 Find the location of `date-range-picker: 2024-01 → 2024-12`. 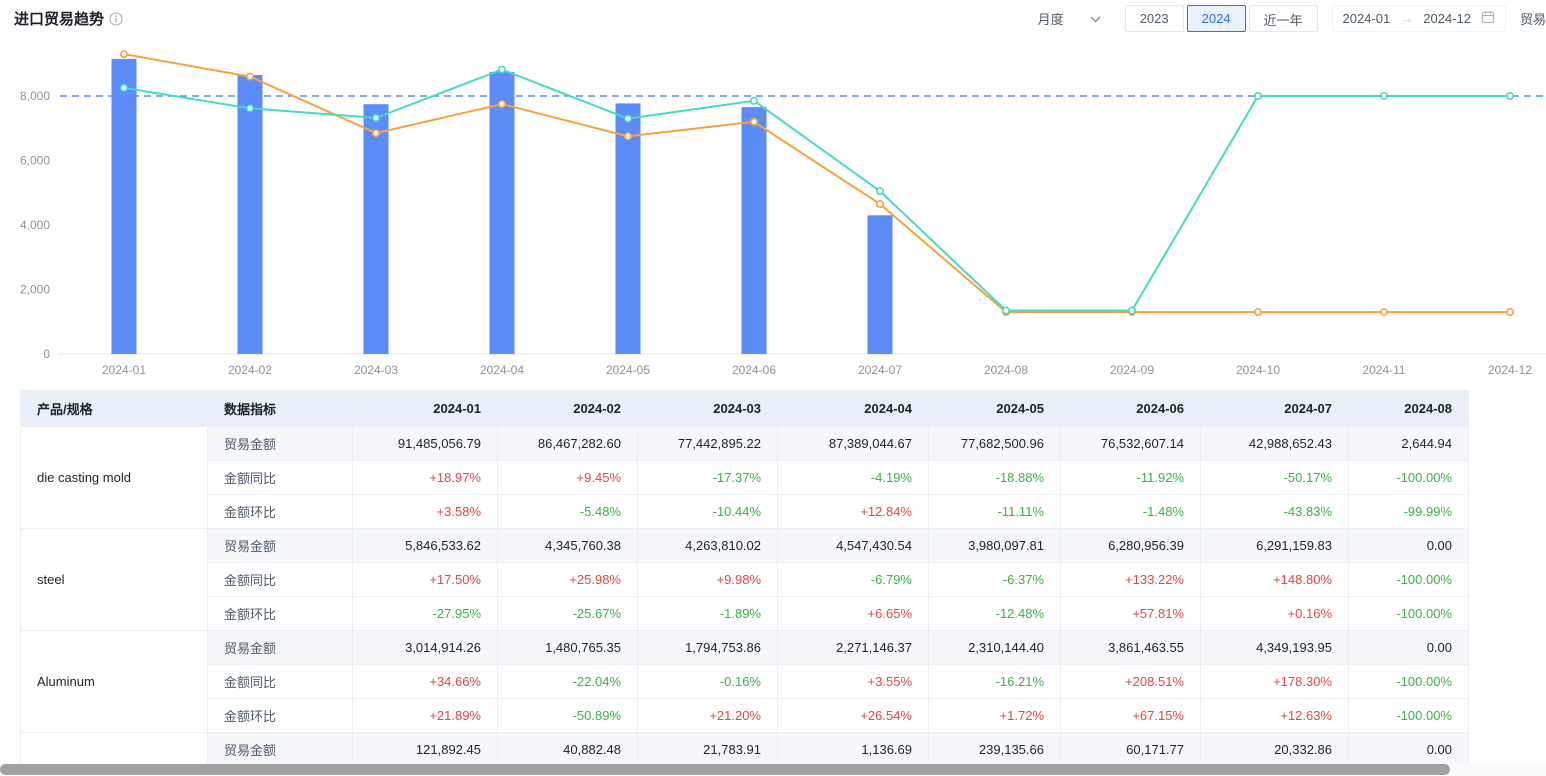

date-range-picker: 2024-01 → 2024-12 is located at coordinates (1418, 18).